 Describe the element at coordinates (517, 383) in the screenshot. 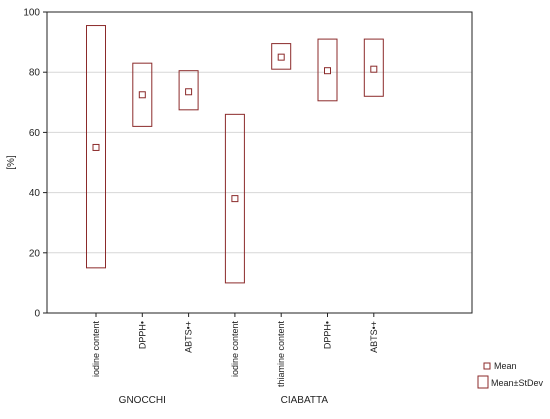

I see `legend-stdev-label: Mean±StDev` at that location.